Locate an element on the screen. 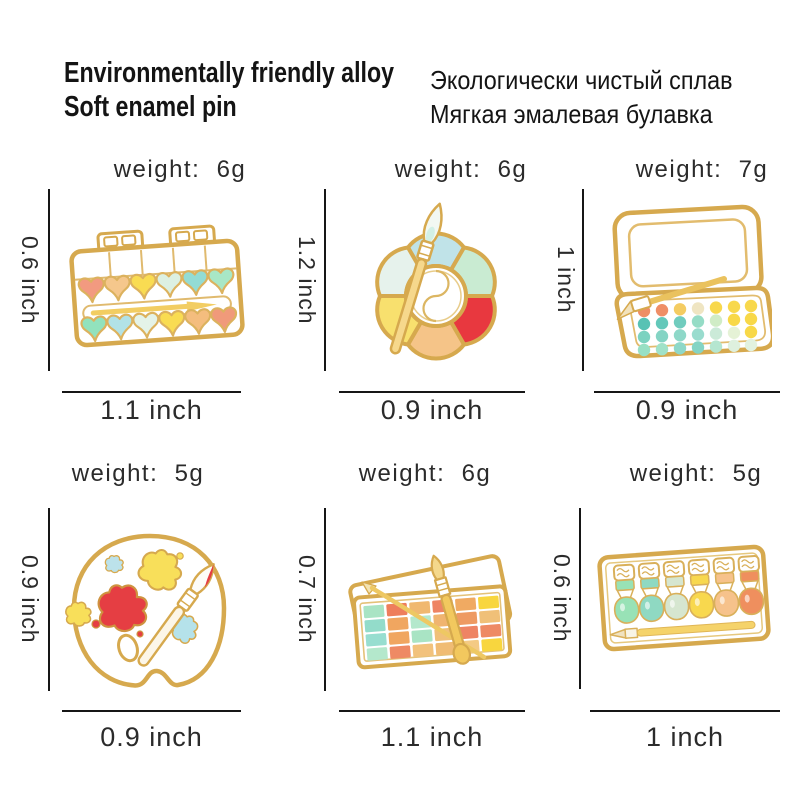 This screenshot has height=800, width=800. artist-palette-group is located at coordinates (146, 610).